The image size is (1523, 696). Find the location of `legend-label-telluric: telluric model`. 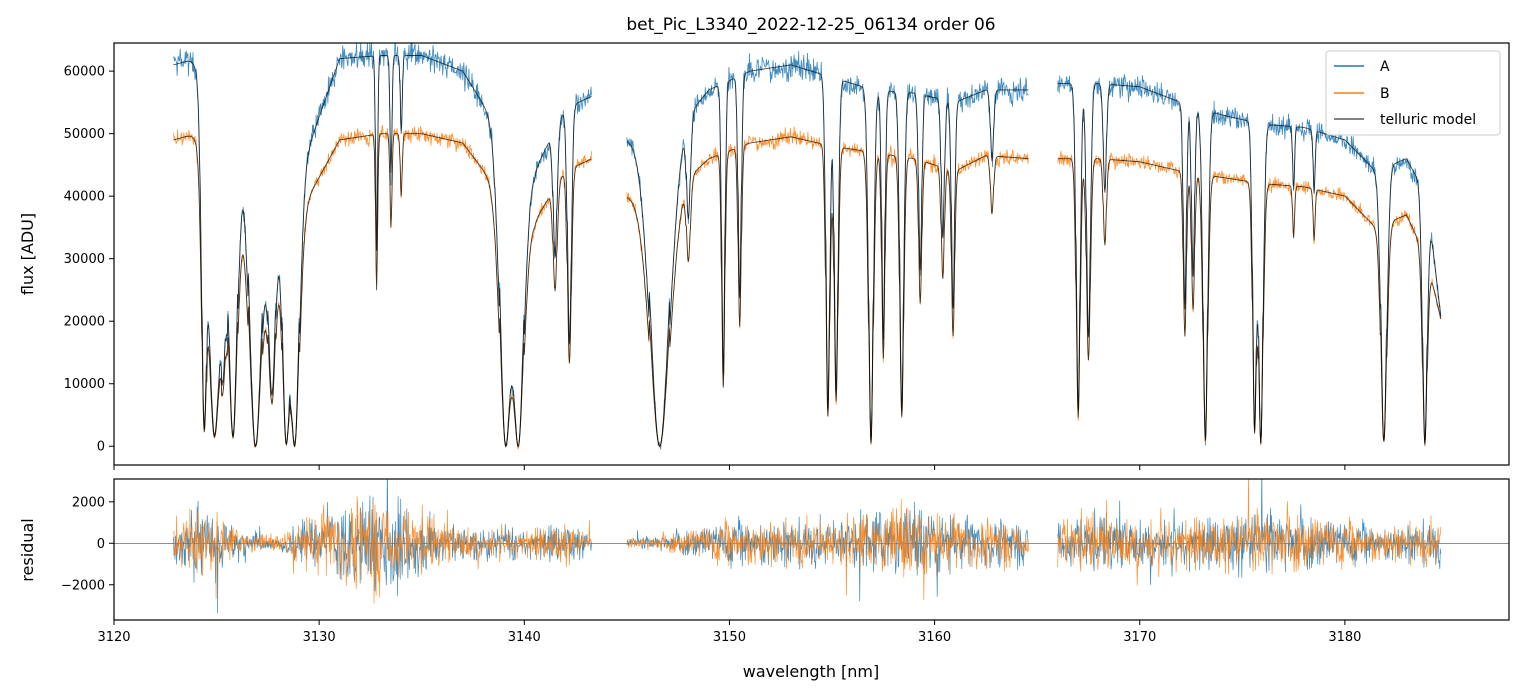

legend-label-telluric: telluric model is located at coordinates (1428, 120).